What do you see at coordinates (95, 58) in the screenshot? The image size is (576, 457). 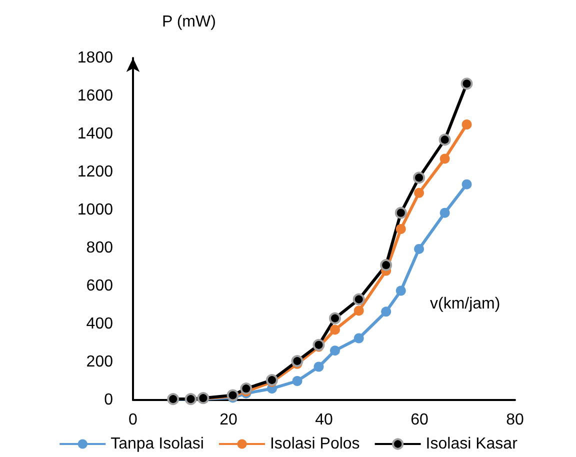 I see `y-tick-label: 1800` at bounding box center [95, 58].